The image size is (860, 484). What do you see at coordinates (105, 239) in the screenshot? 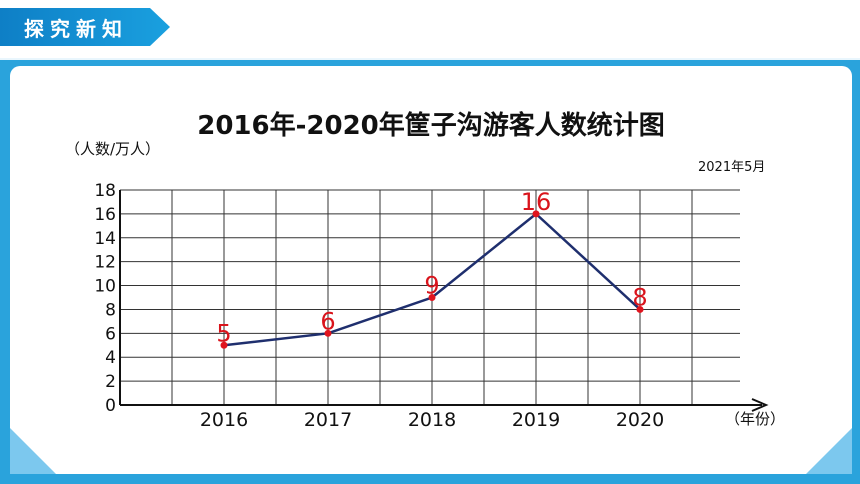
I see `y-tick-label: 14` at bounding box center [105, 239].